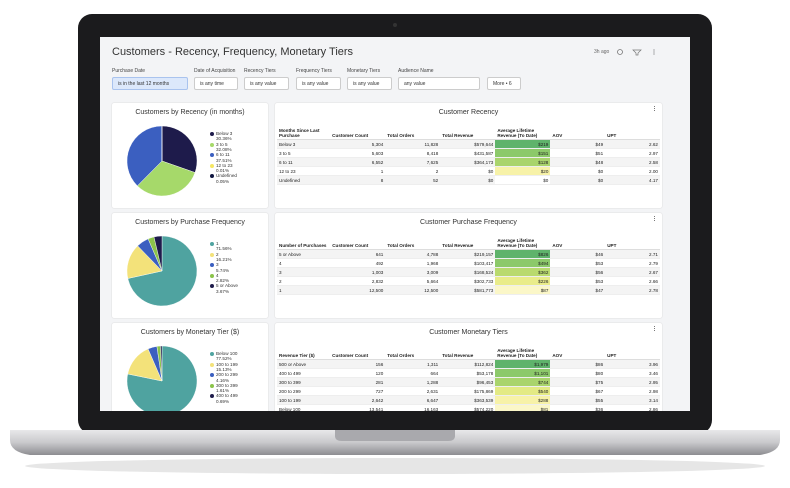 The height and width of the screenshot is (488, 790). Describe the element at coordinates (632, 241) in the screenshot. I see `column-header: UPT` at that location.